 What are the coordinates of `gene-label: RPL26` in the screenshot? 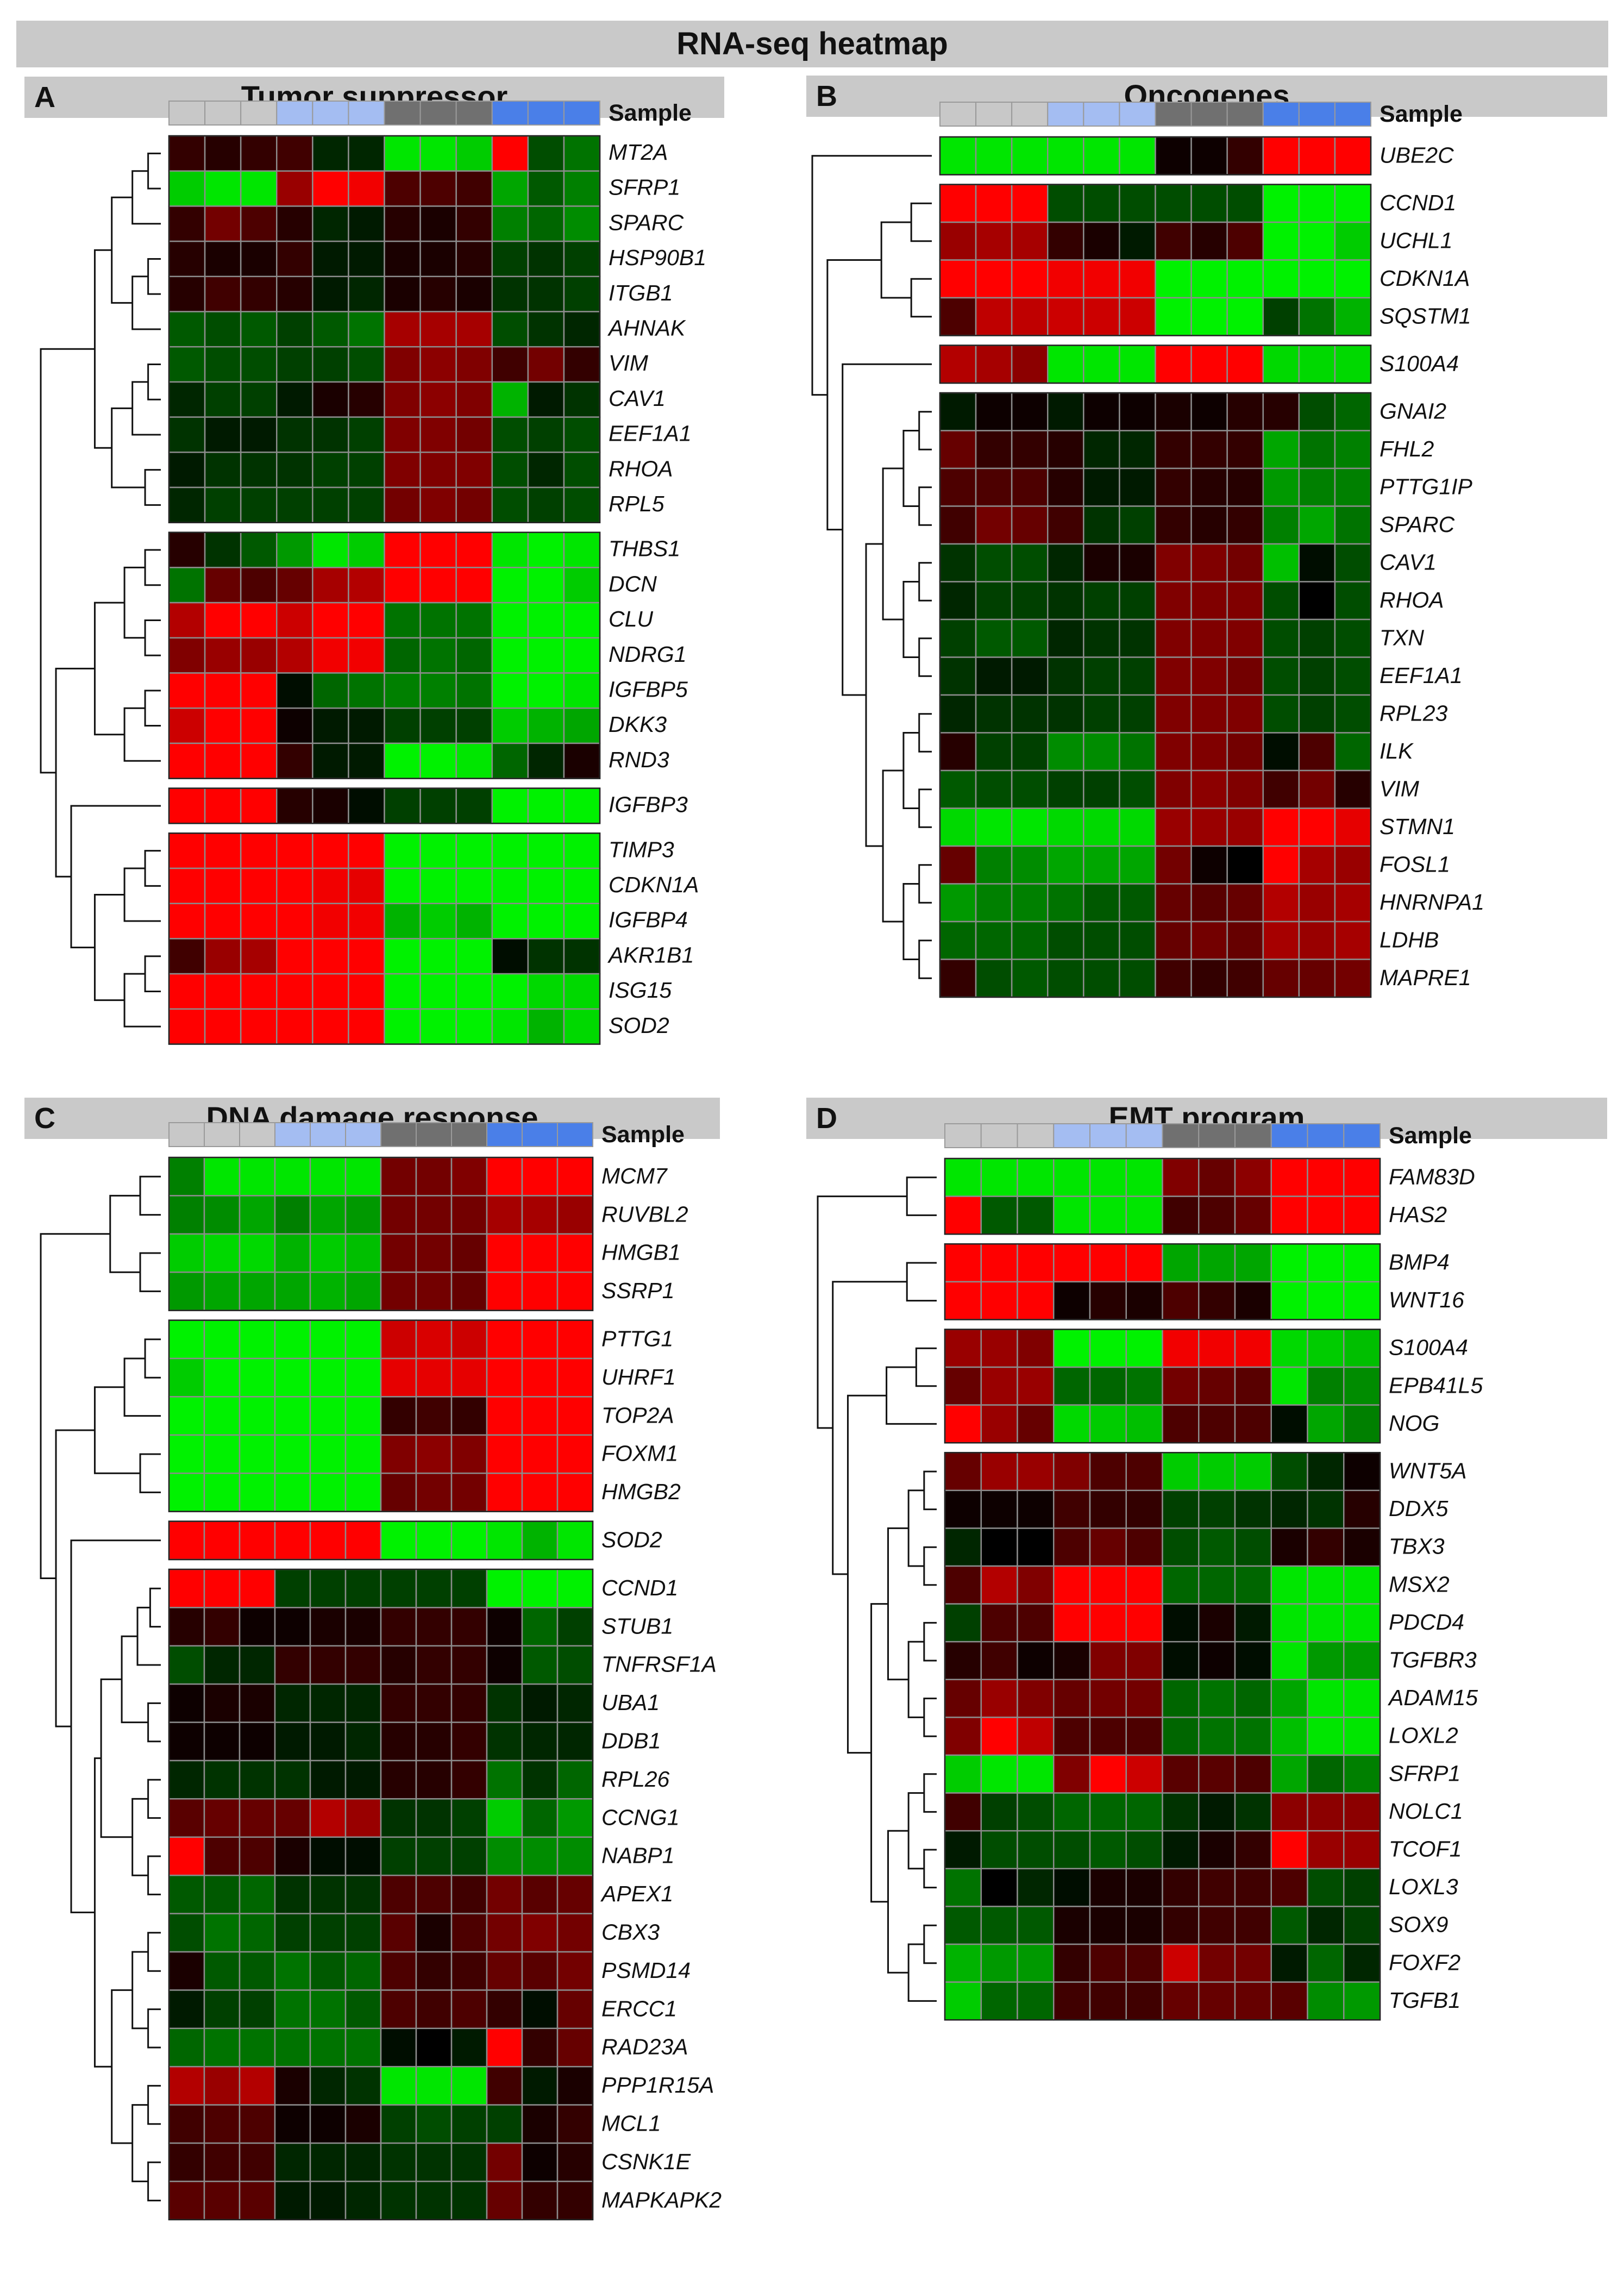 It's located at (635, 1779).